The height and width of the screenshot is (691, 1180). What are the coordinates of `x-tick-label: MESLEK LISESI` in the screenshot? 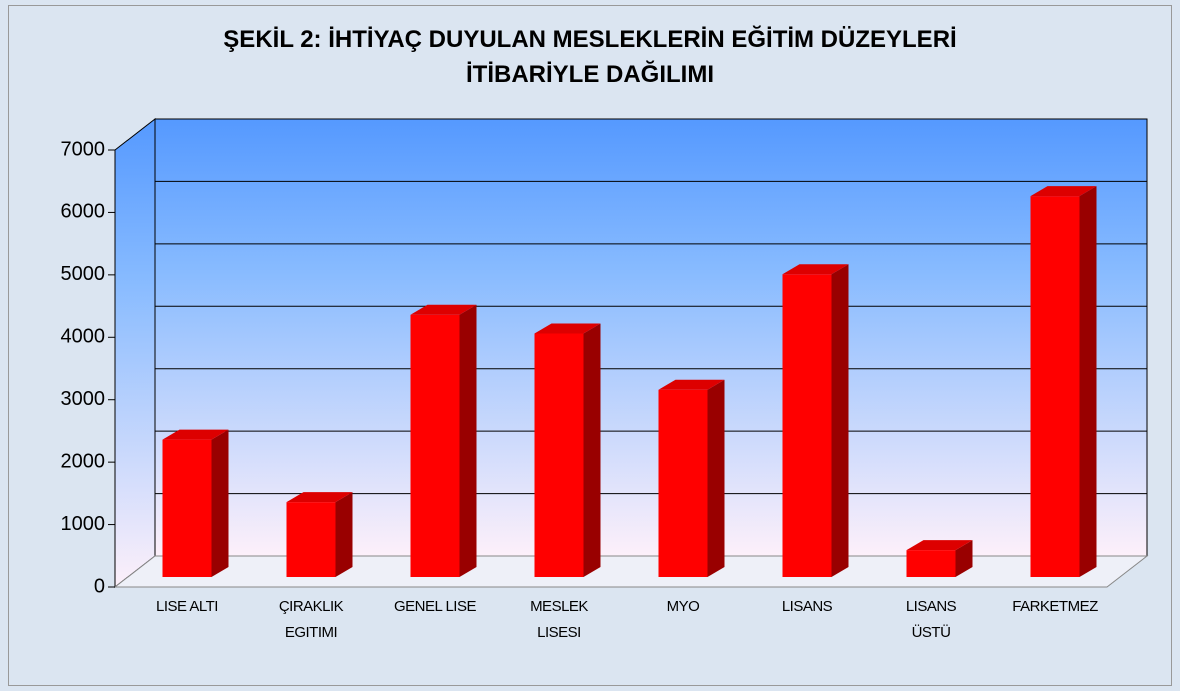 It's located at (559, 619).